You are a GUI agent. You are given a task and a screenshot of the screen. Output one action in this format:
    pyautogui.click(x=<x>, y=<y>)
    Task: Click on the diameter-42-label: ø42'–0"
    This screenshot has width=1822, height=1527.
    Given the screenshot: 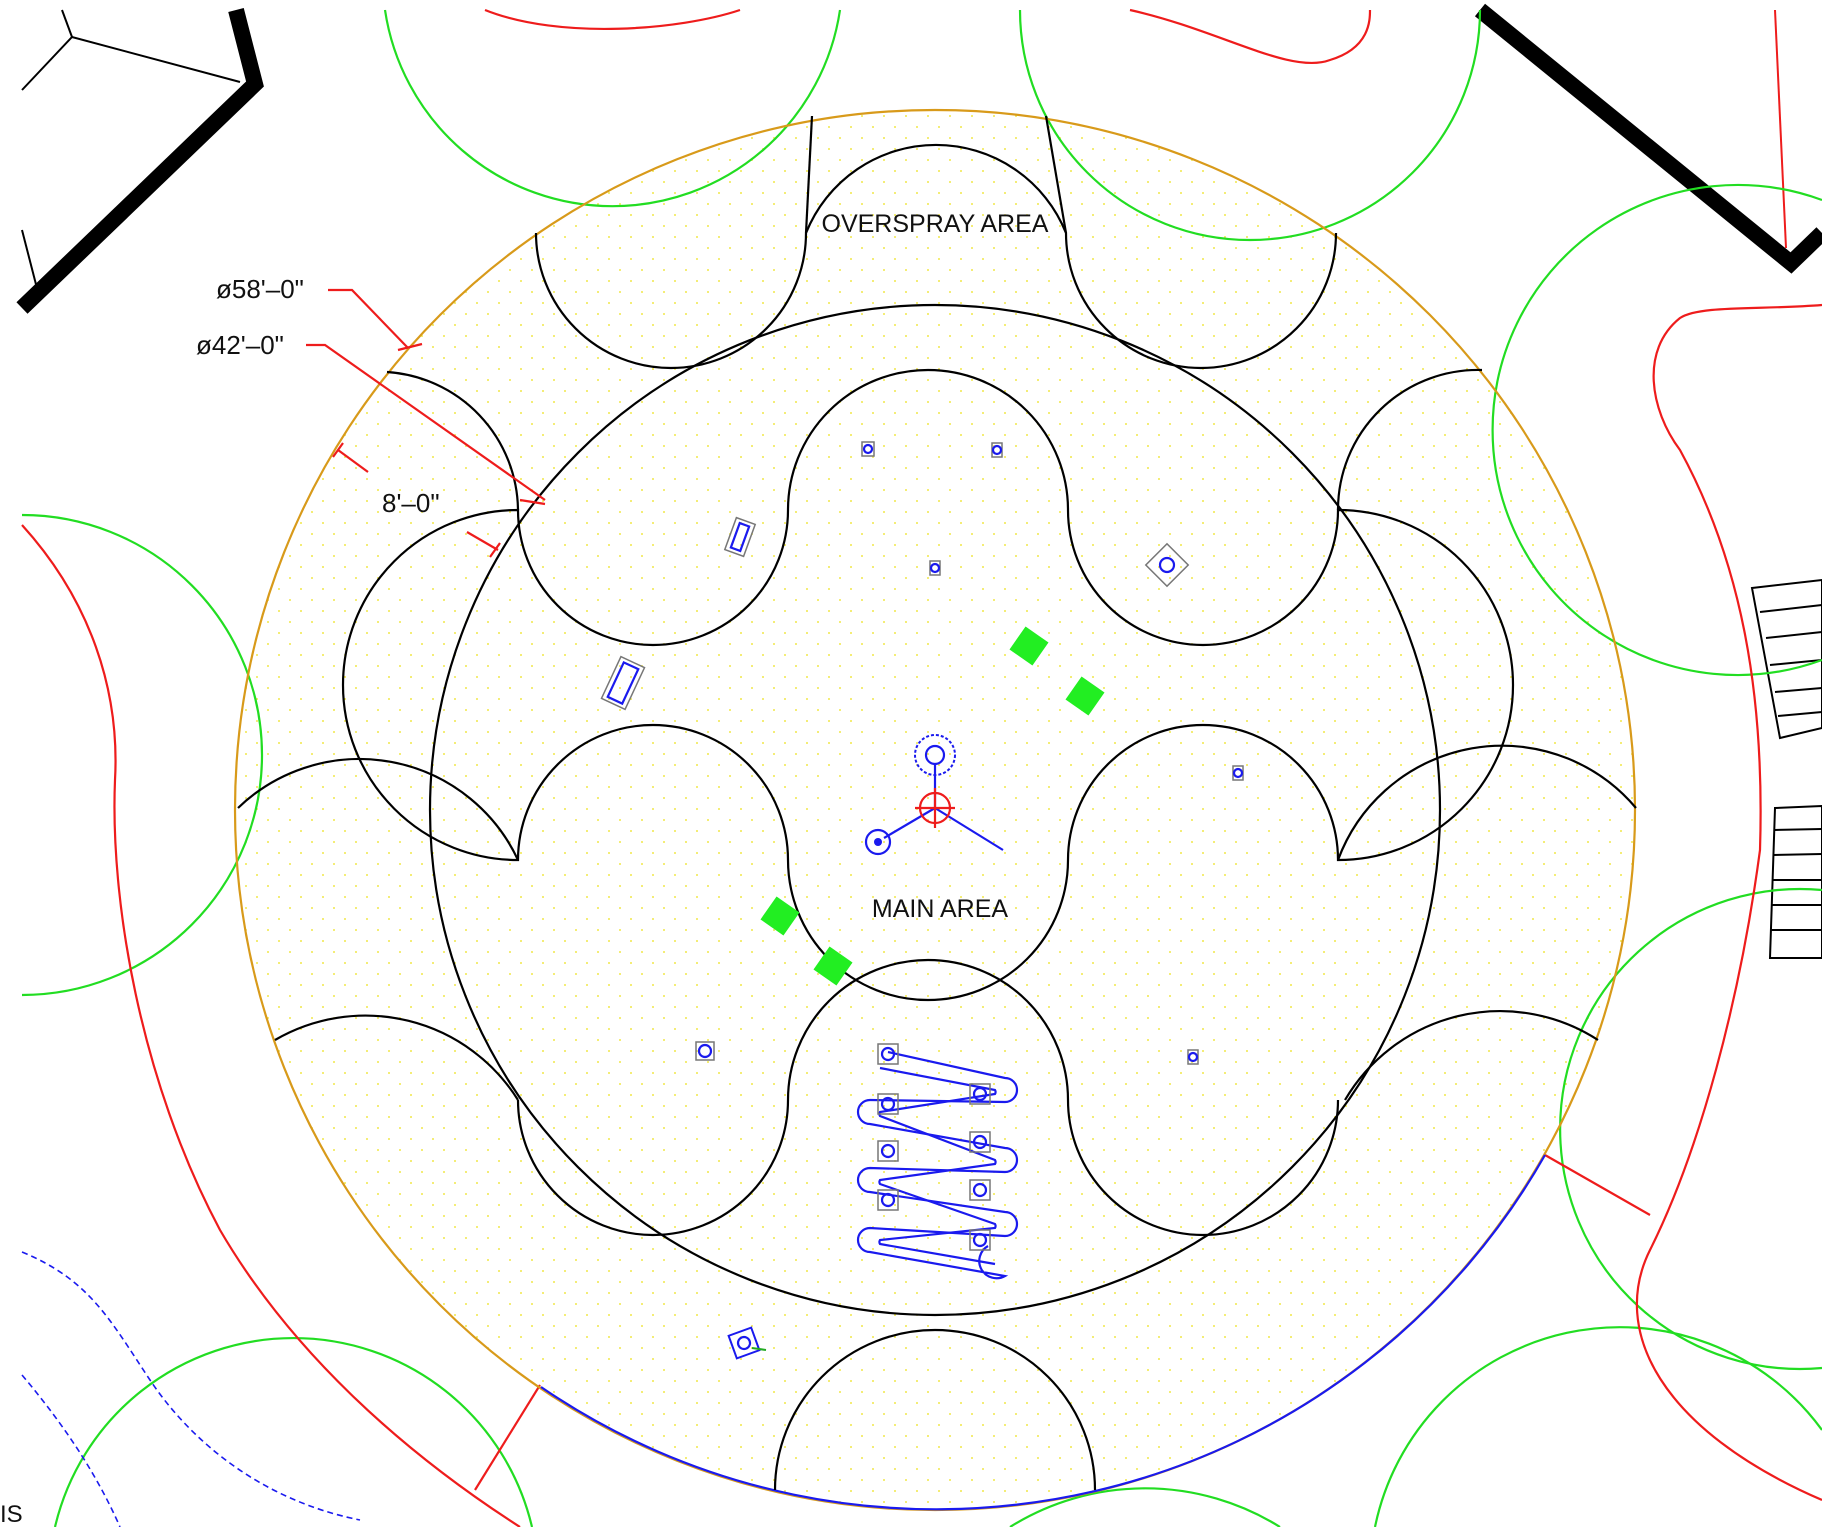 What is the action you would take?
    pyautogui.click(x=240, y=345)
    